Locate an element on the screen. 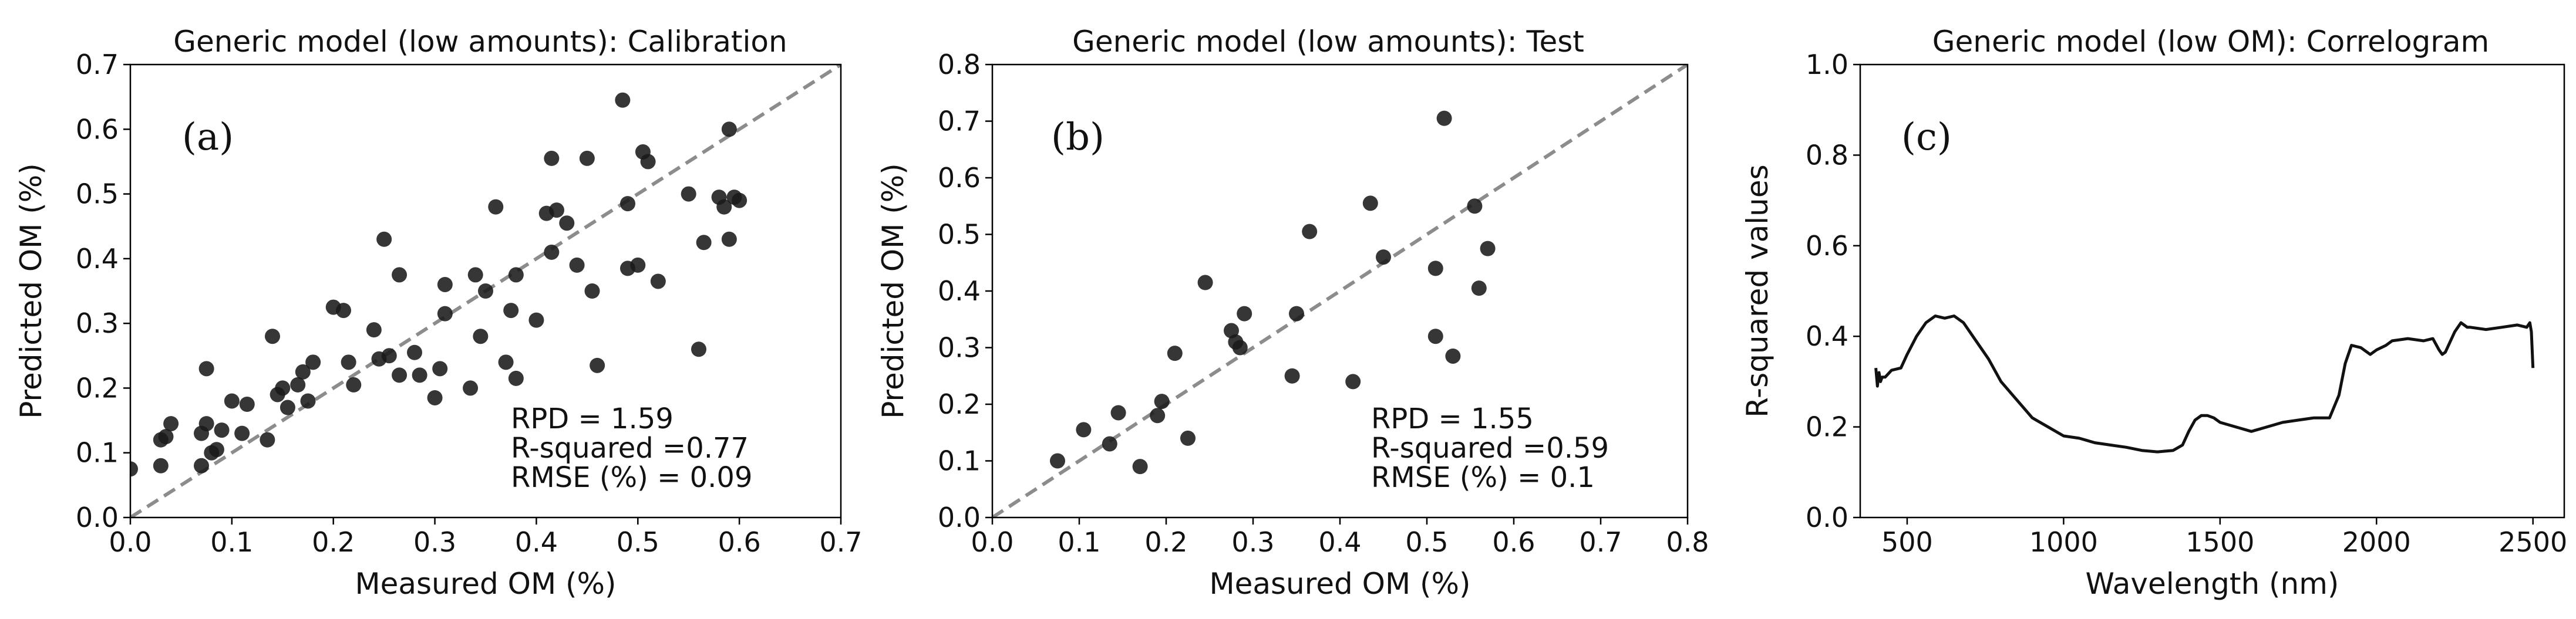  y-tick-label: 0.4 is located at coordinates (1827, 336).